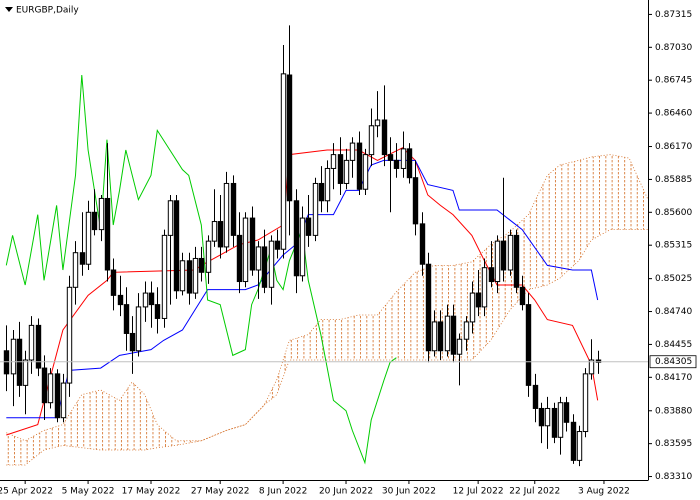 The image size is (700, 500). I want to click on y-tick-label: 0.85025, so click(673, 279).